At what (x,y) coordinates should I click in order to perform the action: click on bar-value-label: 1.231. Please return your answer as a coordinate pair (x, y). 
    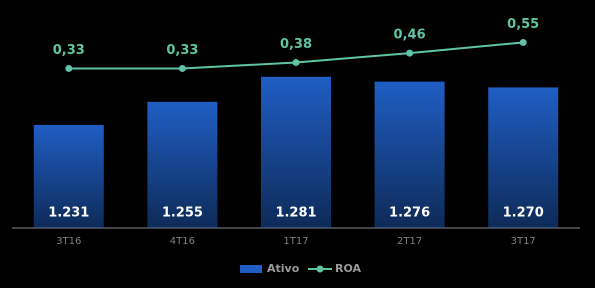
    Looking at the image, I should click on (68, 213).